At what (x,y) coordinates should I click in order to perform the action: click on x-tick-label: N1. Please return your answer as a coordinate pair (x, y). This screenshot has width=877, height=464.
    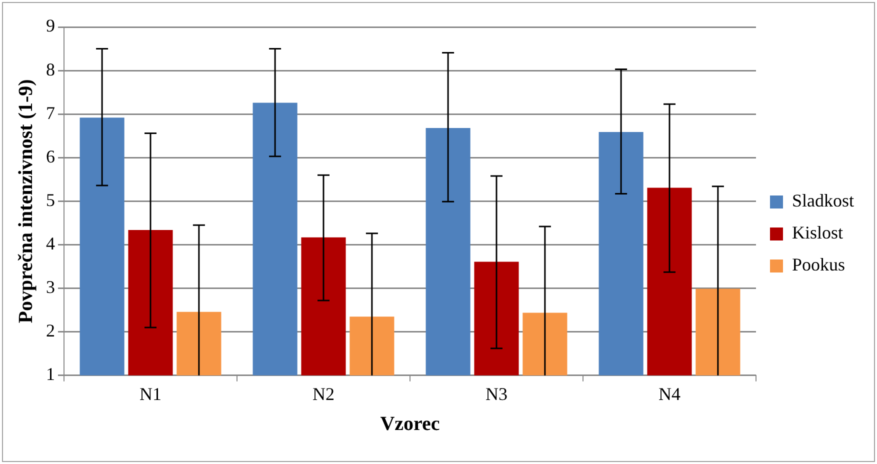
    Looking at the image, I should click on (151, 394).